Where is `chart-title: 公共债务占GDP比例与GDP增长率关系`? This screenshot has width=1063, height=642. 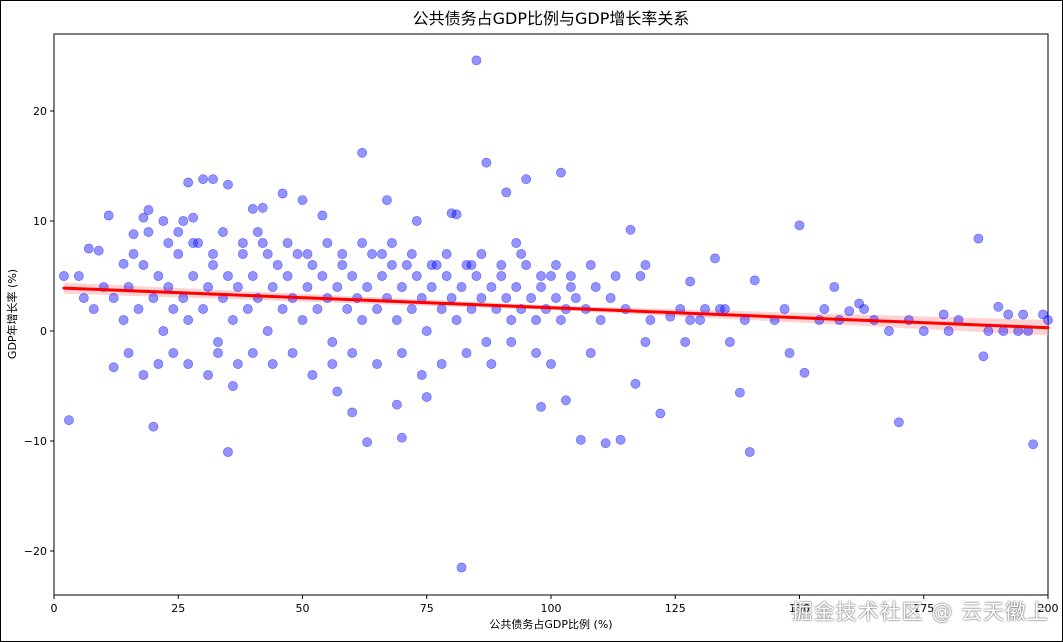
chart-title: 公共债务占GDP比例与GDP增长率关系 is located at coordinates (551, 18).